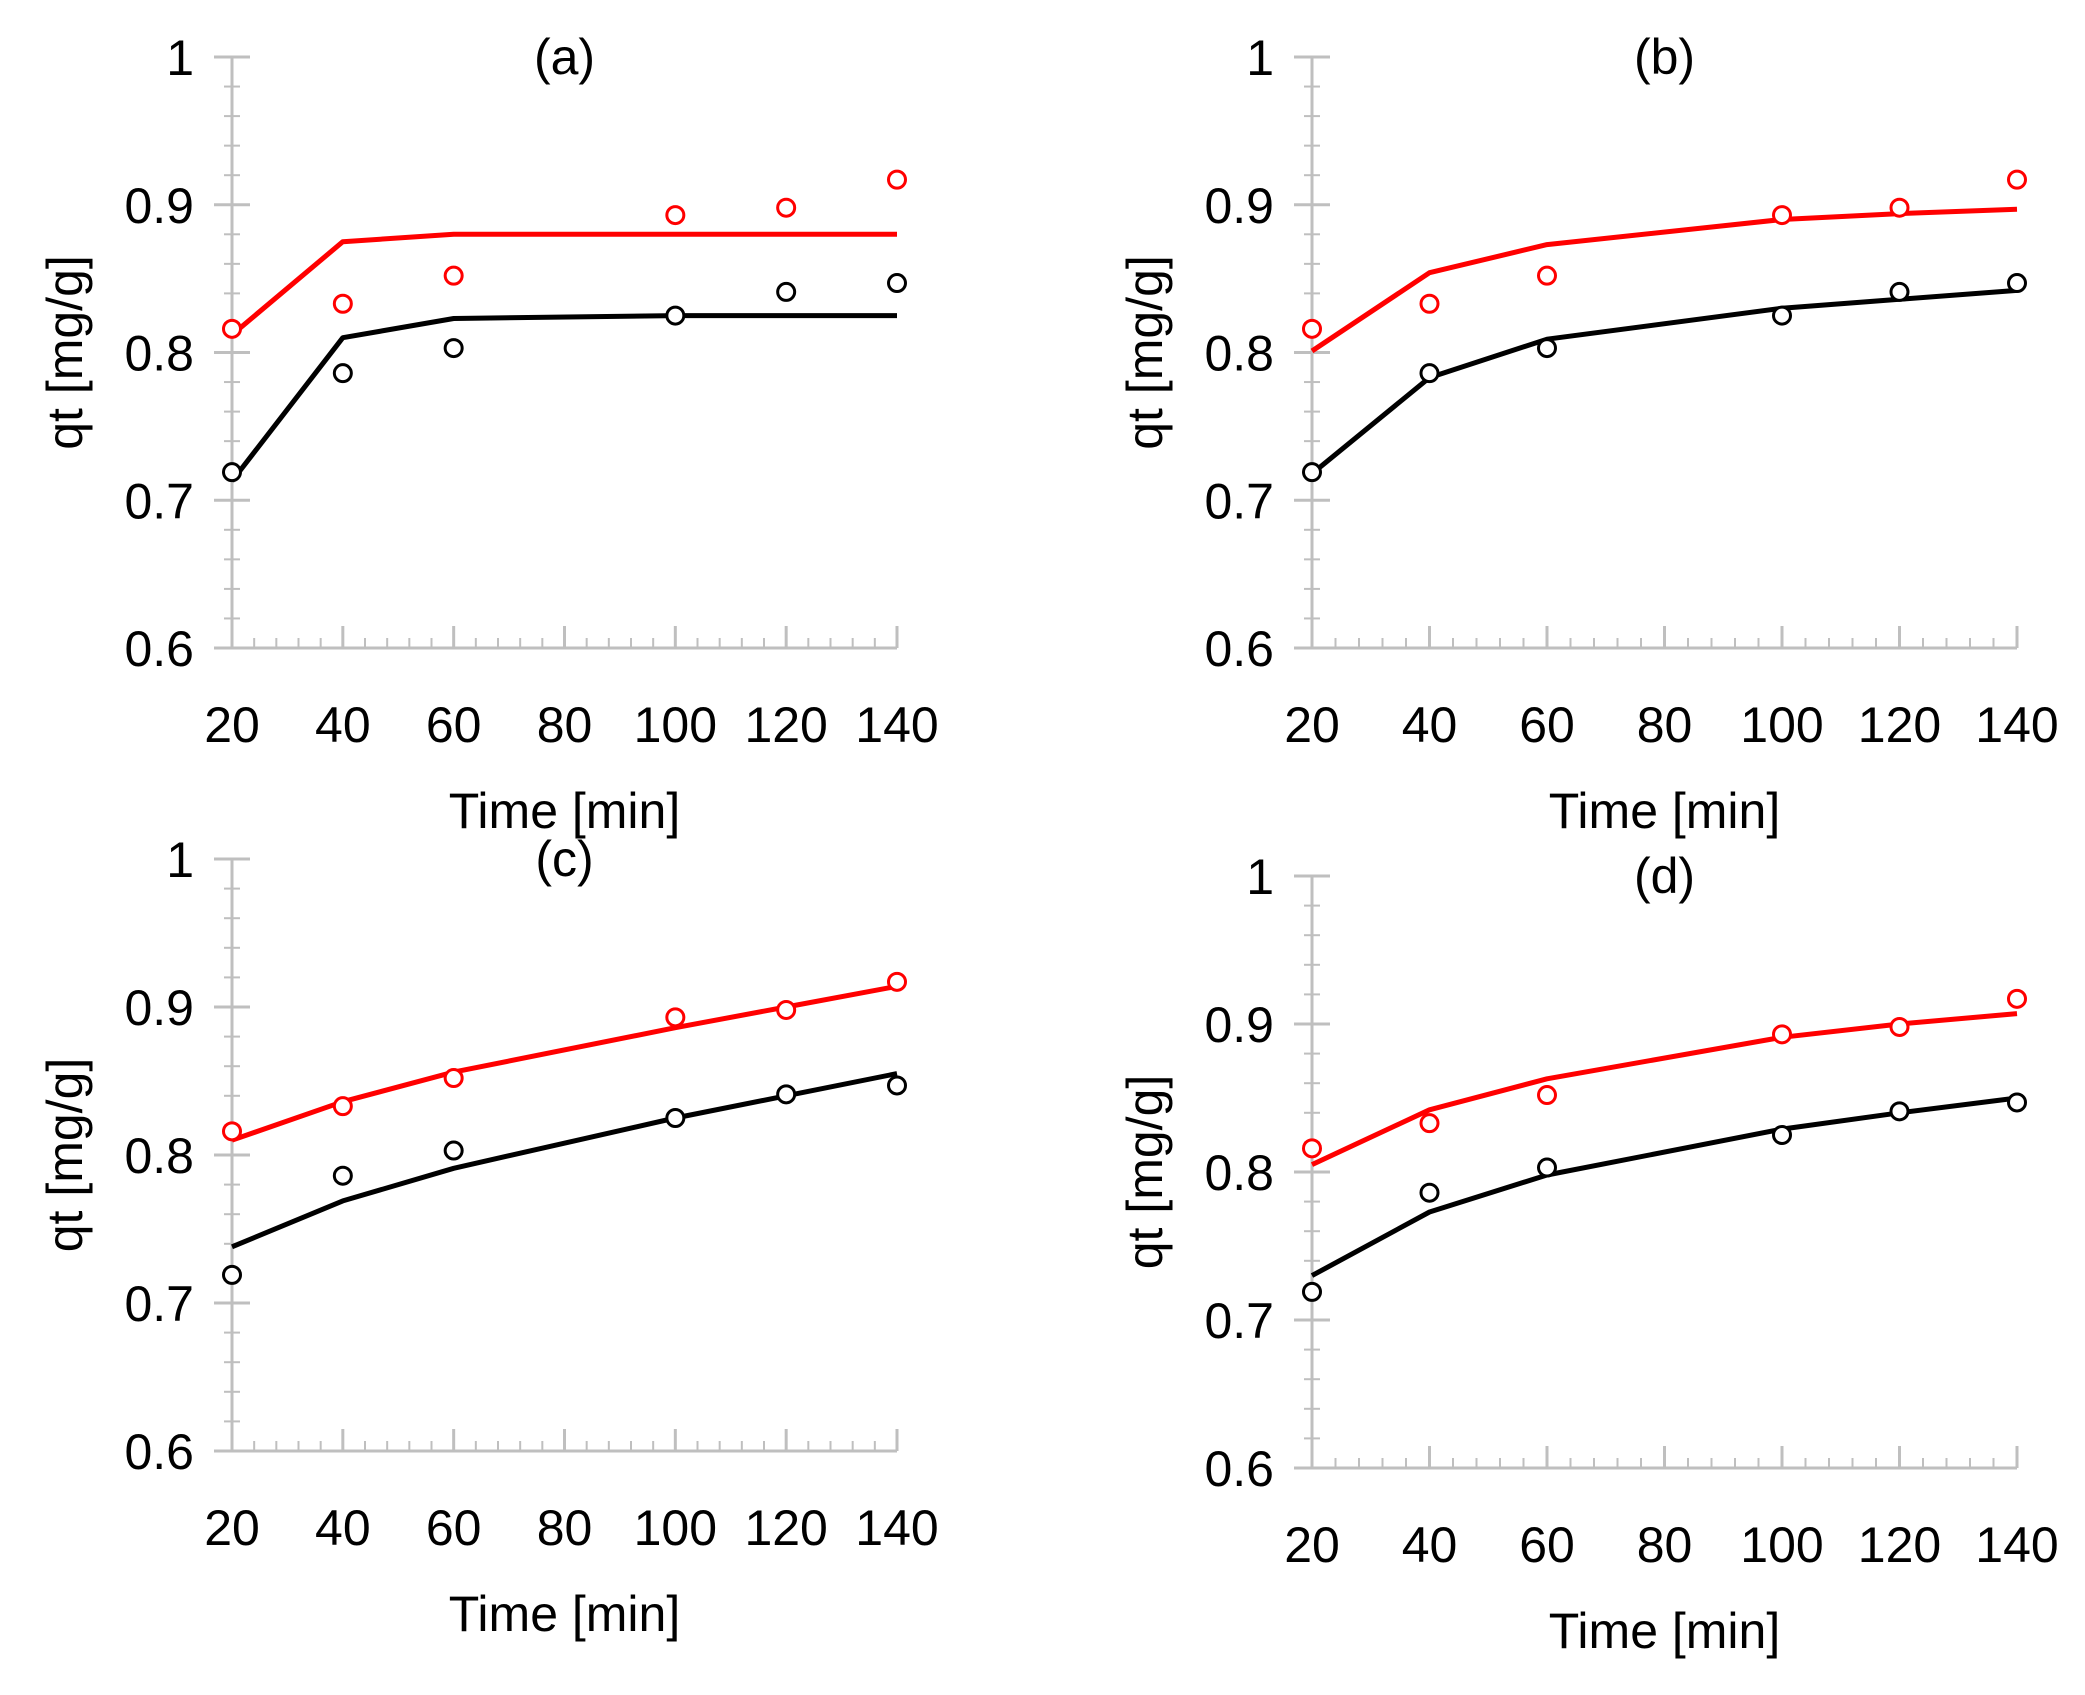  Describe the element at coordinates (1664, 876) in the screenshot. I see `panel-title: (d)` at that location.